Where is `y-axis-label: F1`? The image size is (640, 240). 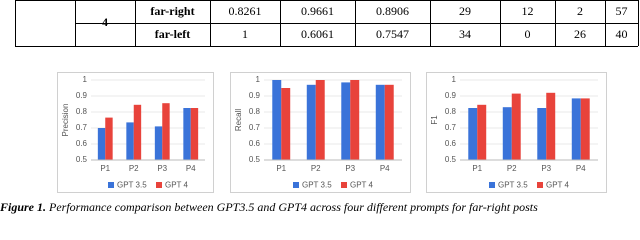 y-axis-label: F1 is located at coordinates (434, 120).